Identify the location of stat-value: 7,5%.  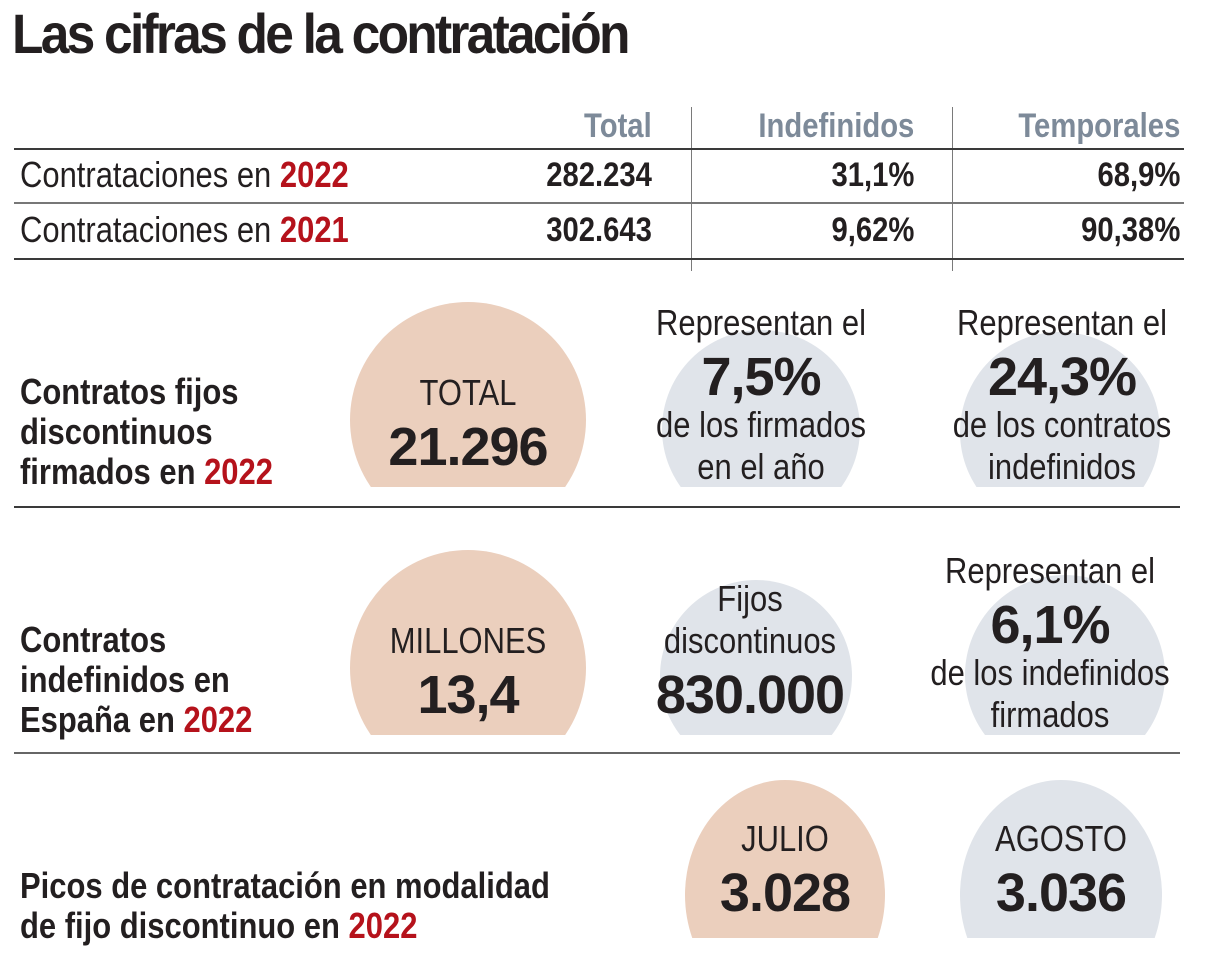
(761, 377).